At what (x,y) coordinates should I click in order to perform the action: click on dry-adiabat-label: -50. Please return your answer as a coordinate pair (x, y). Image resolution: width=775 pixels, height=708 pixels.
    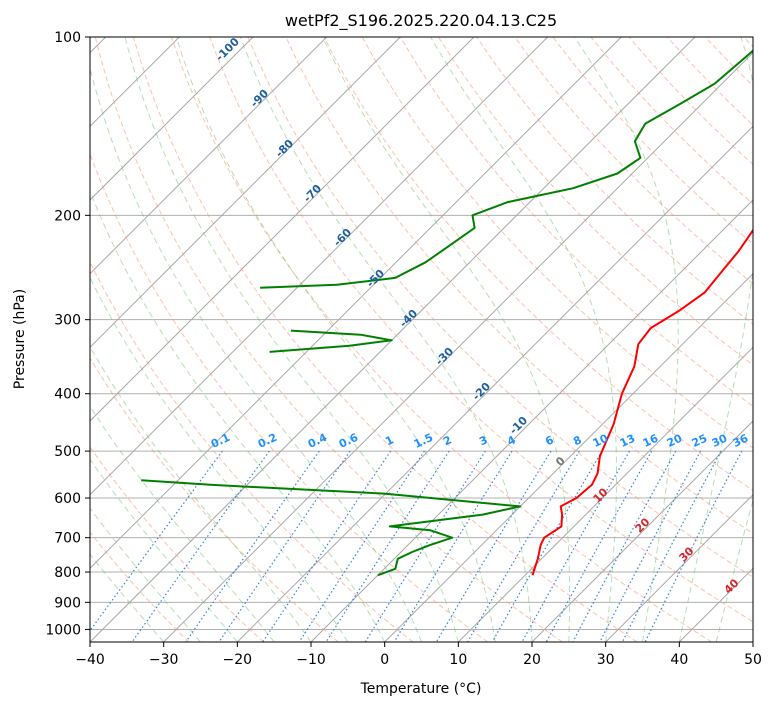
    Looking at the image, I should click on (375, 278).